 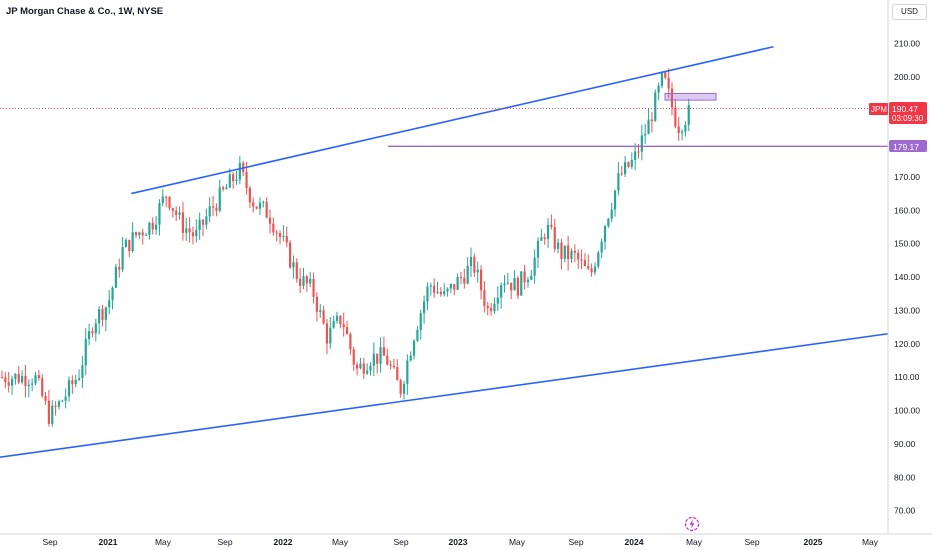 What do you see at coordinates (813, 542) in the screenshot?
I see `time-tick-label: 2025` at bounding box center [813, 542].